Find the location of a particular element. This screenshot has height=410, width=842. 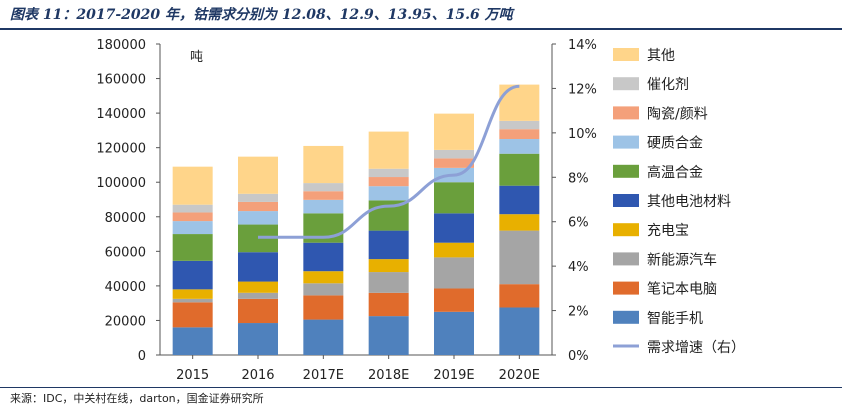

x-tick-label: 2016 is located at coordinates (257, 375).